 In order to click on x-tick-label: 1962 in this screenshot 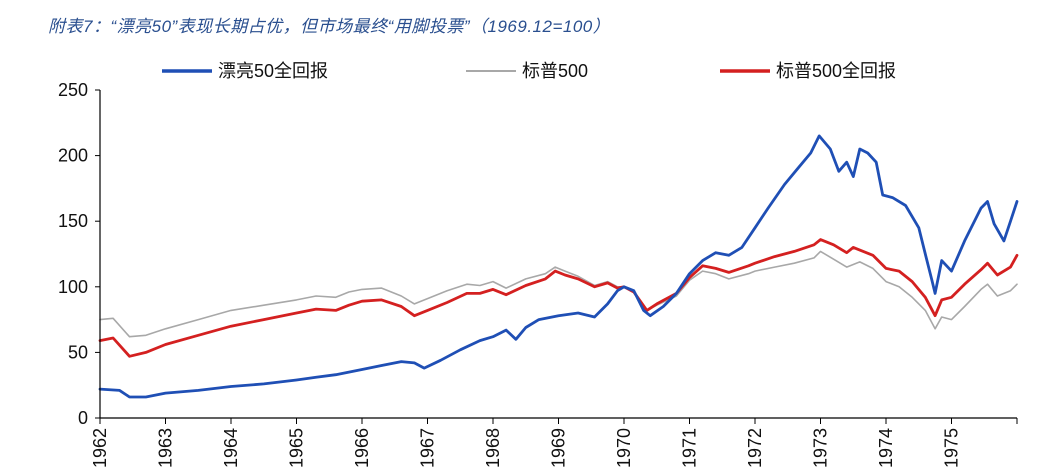, I will do `click(100, 448)`.